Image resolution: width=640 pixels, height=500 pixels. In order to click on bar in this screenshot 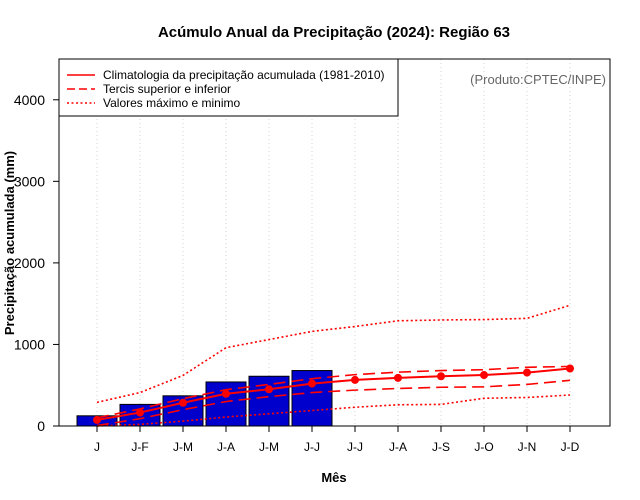, I will do `click(269, 401)`.